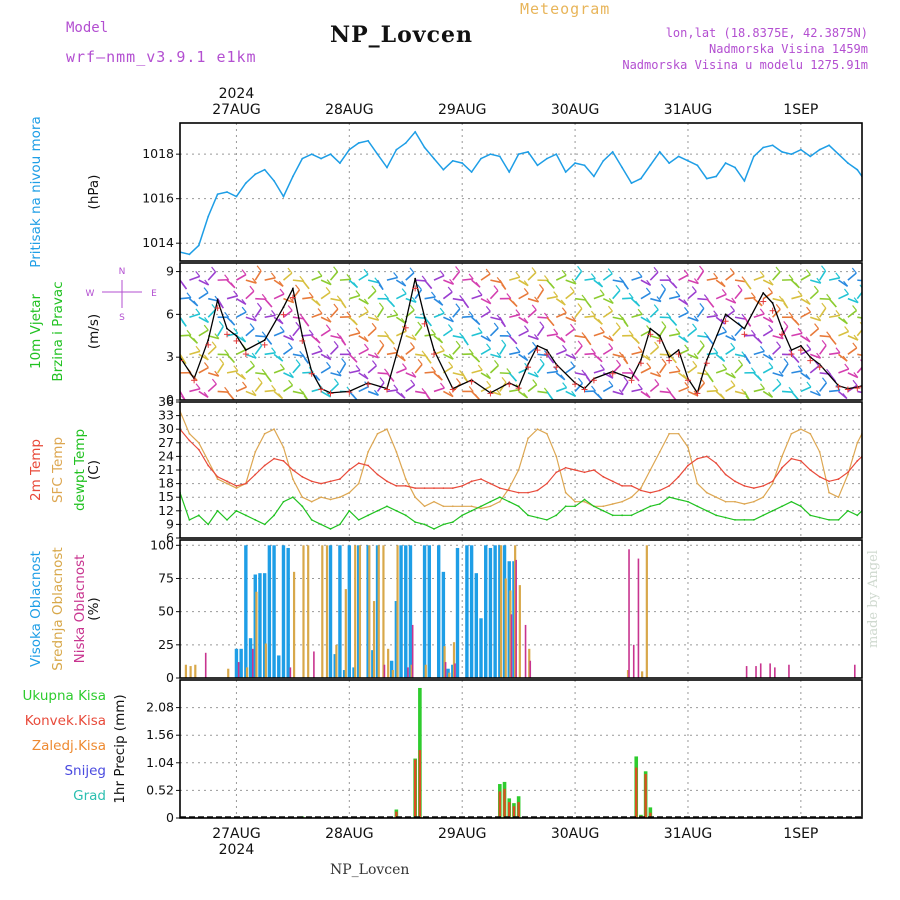 This screenshot has height=900, width=900. What do you see at coordinates (575, 834) in the screenshot?
I see `day-label-bottom: 30AUG` at bounding box center [575, 834].